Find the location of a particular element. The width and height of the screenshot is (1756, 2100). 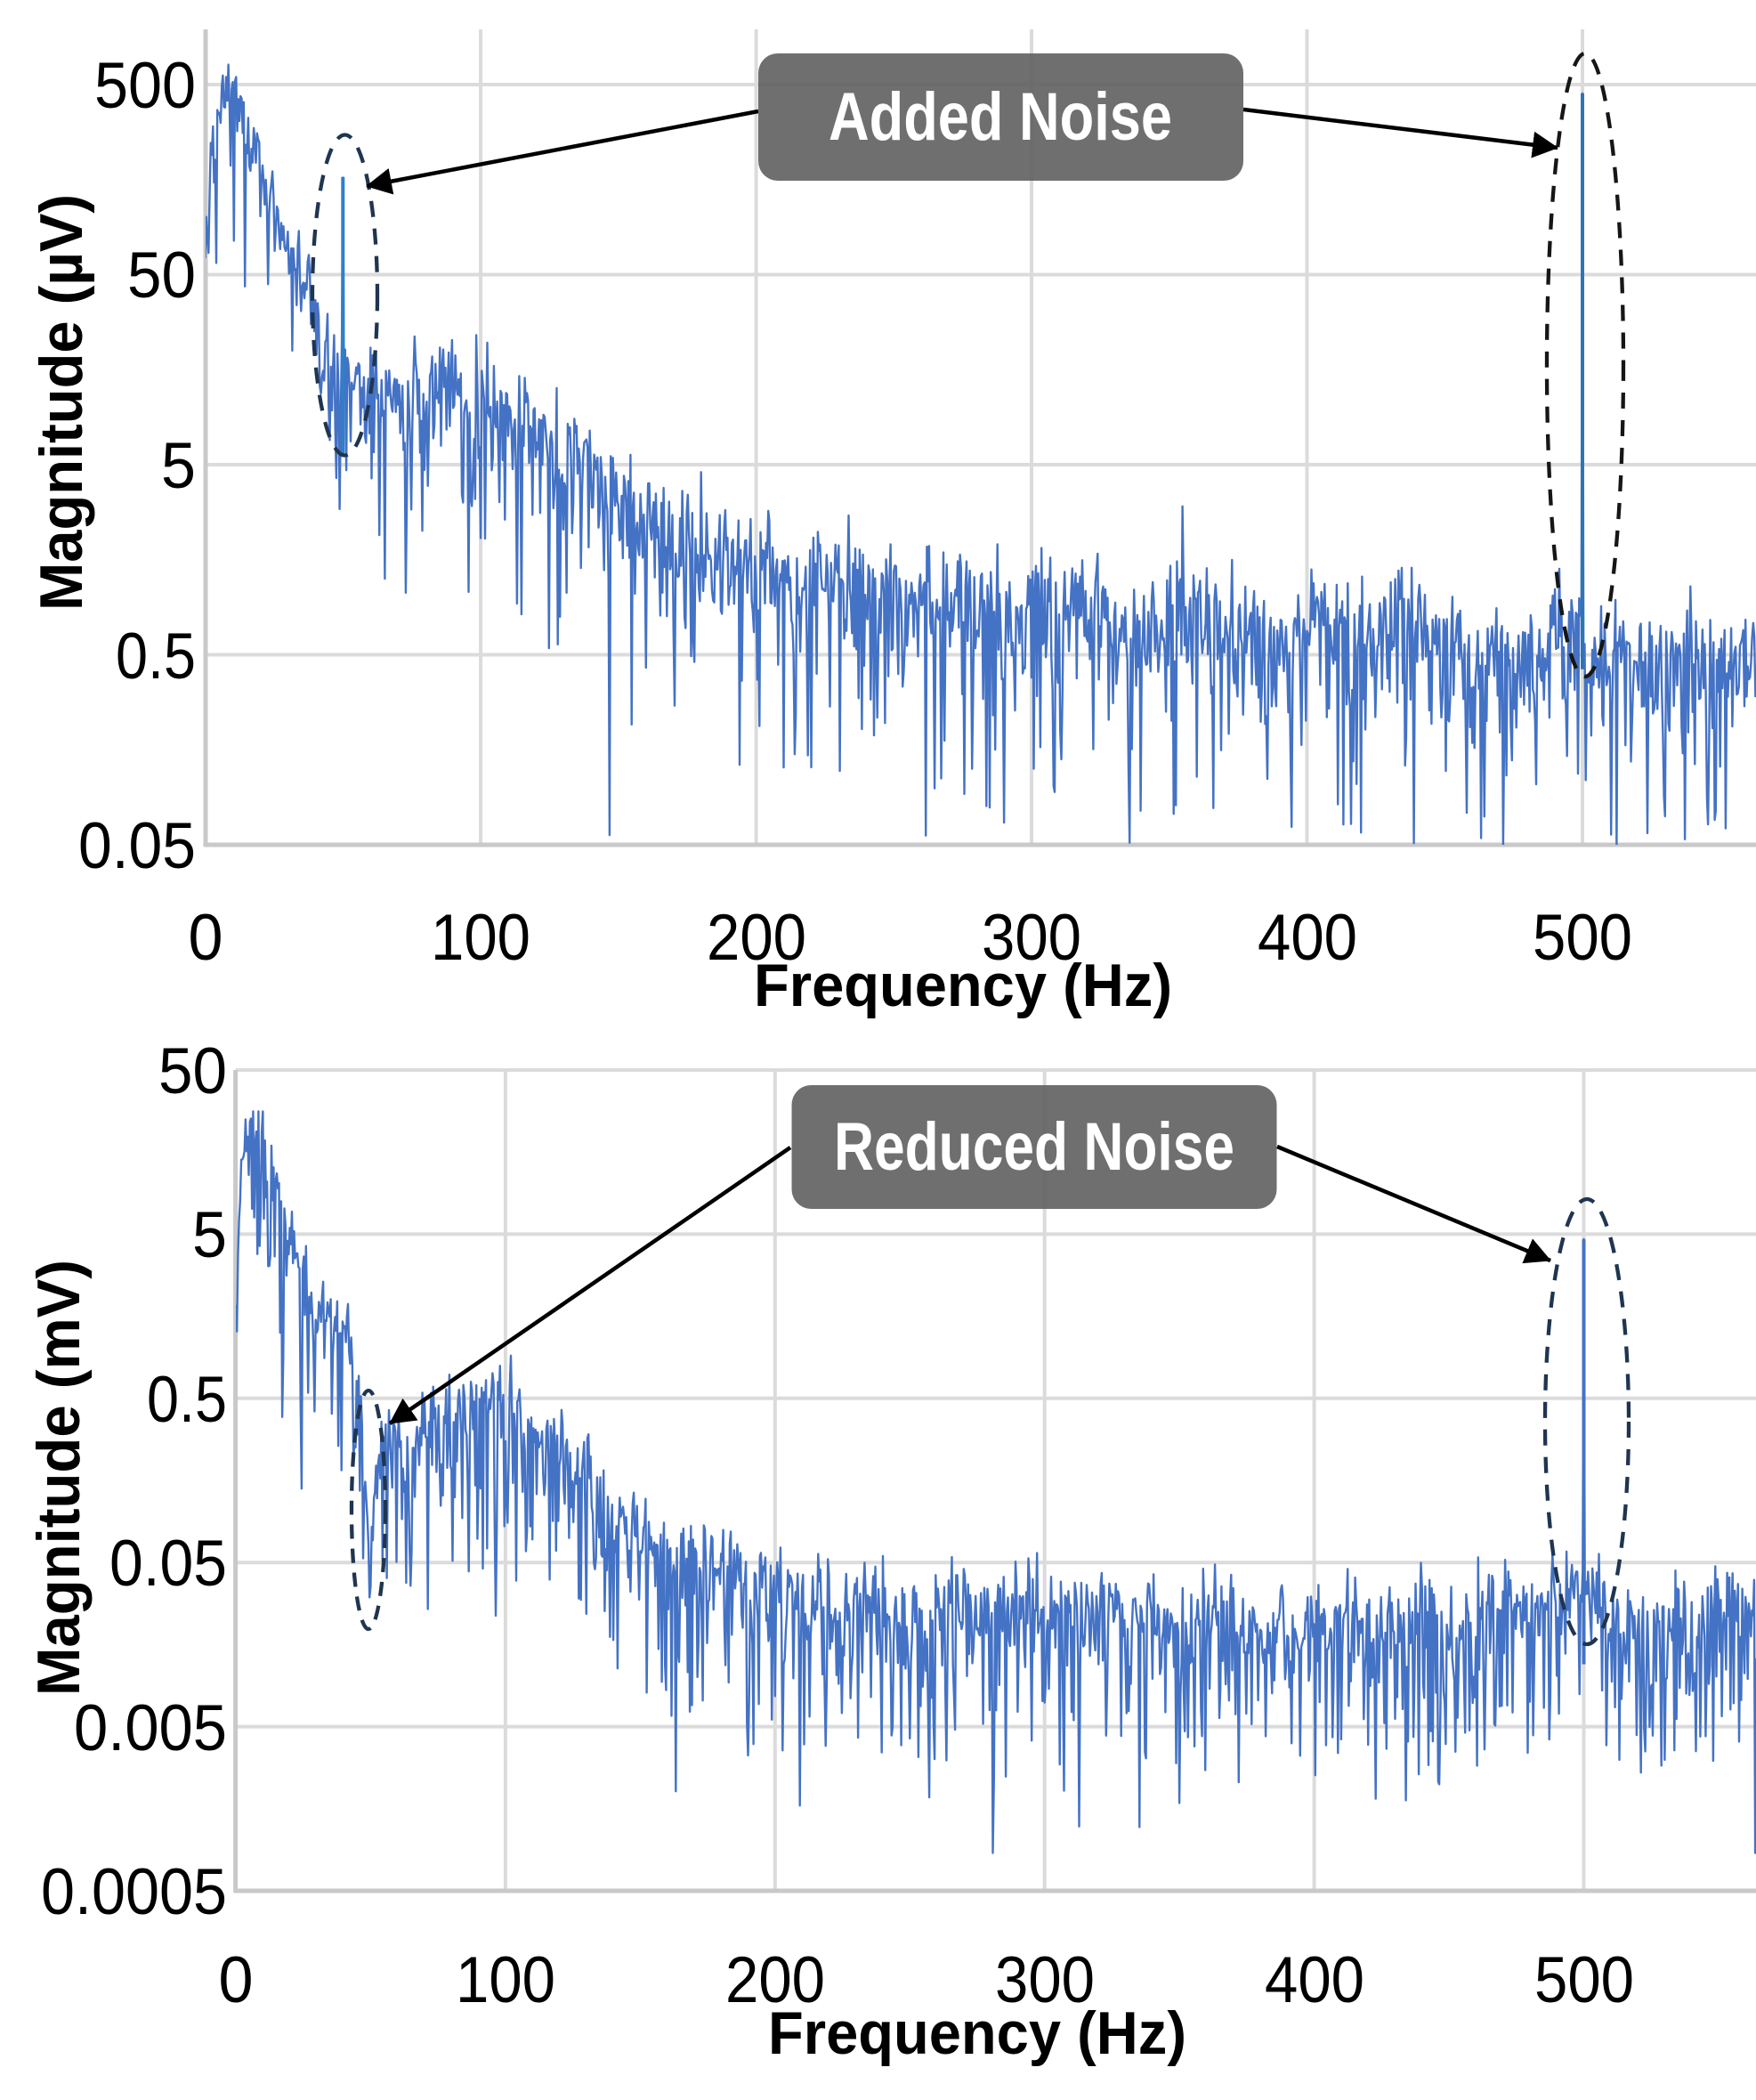

svg-text: 0.005 is located at coordinates (150, 1728).